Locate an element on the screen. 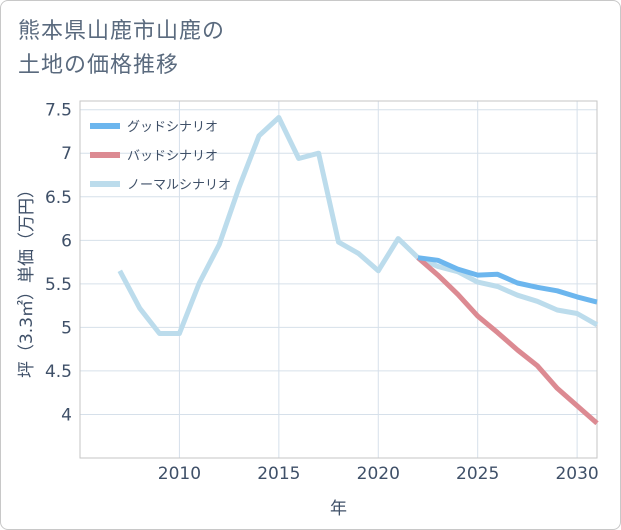 This screenshot has height=530, width=621. legend-item-1: バッドシナリオ is located at coordinates (154, 156).